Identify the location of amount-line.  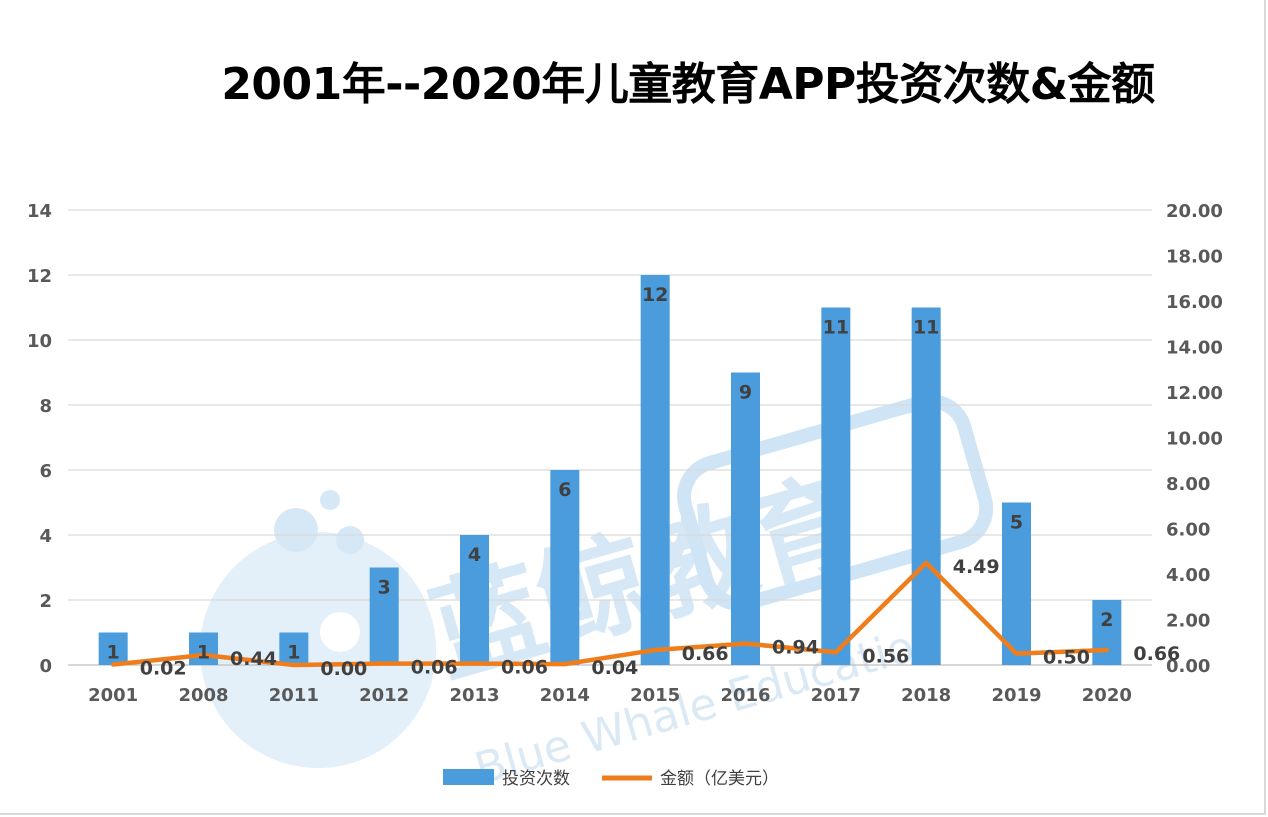
(610, 614).